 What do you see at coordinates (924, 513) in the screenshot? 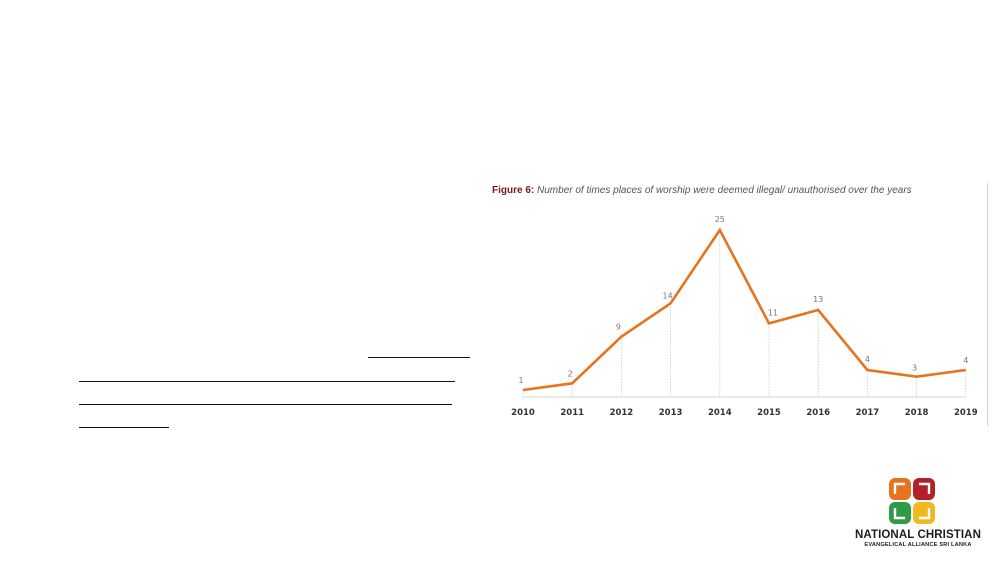
I see `logo-square-yellow` at bounding box center [924, 513].